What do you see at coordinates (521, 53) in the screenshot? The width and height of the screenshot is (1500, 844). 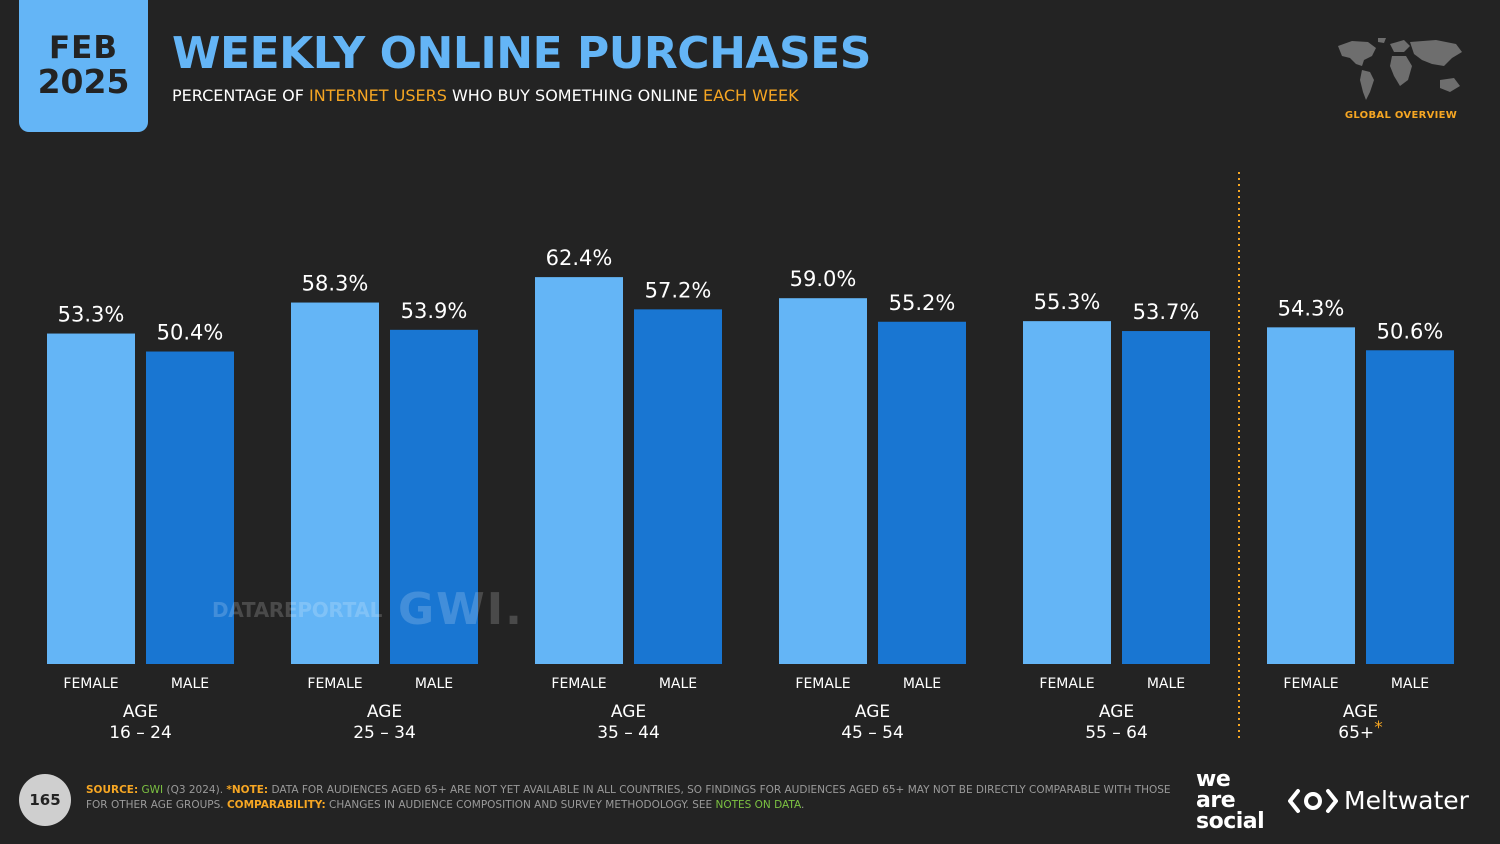 I see `page-title: WEEKLY ONLINE PURCHASES` at bounding box center [521, 53].